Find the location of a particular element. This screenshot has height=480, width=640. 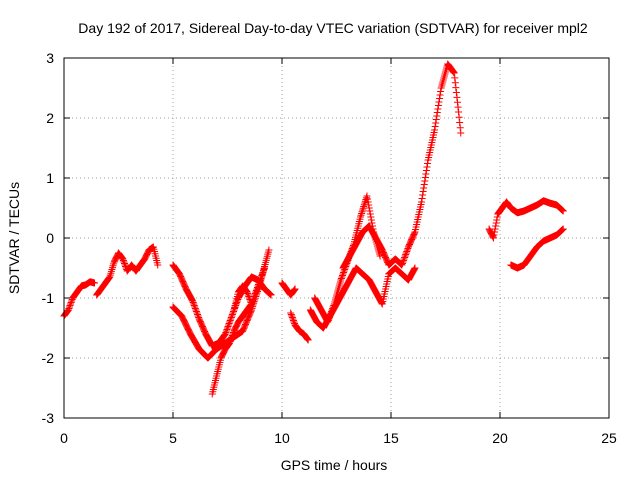

x-tick-label: 5 is located at coordinates (173, 438).